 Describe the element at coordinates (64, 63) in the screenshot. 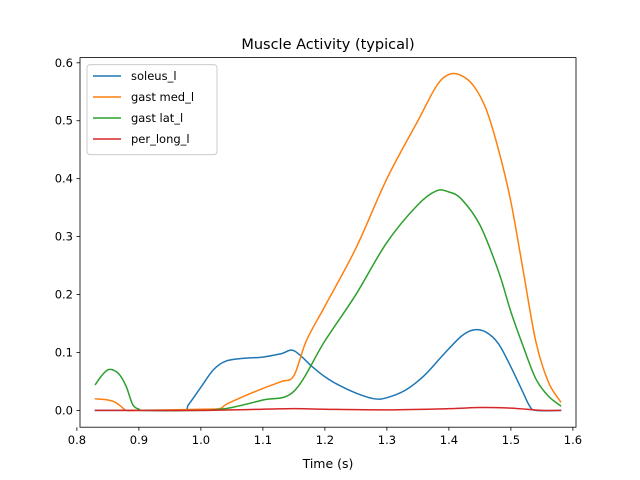

I see `y-tick-label: 0.6` at that location.